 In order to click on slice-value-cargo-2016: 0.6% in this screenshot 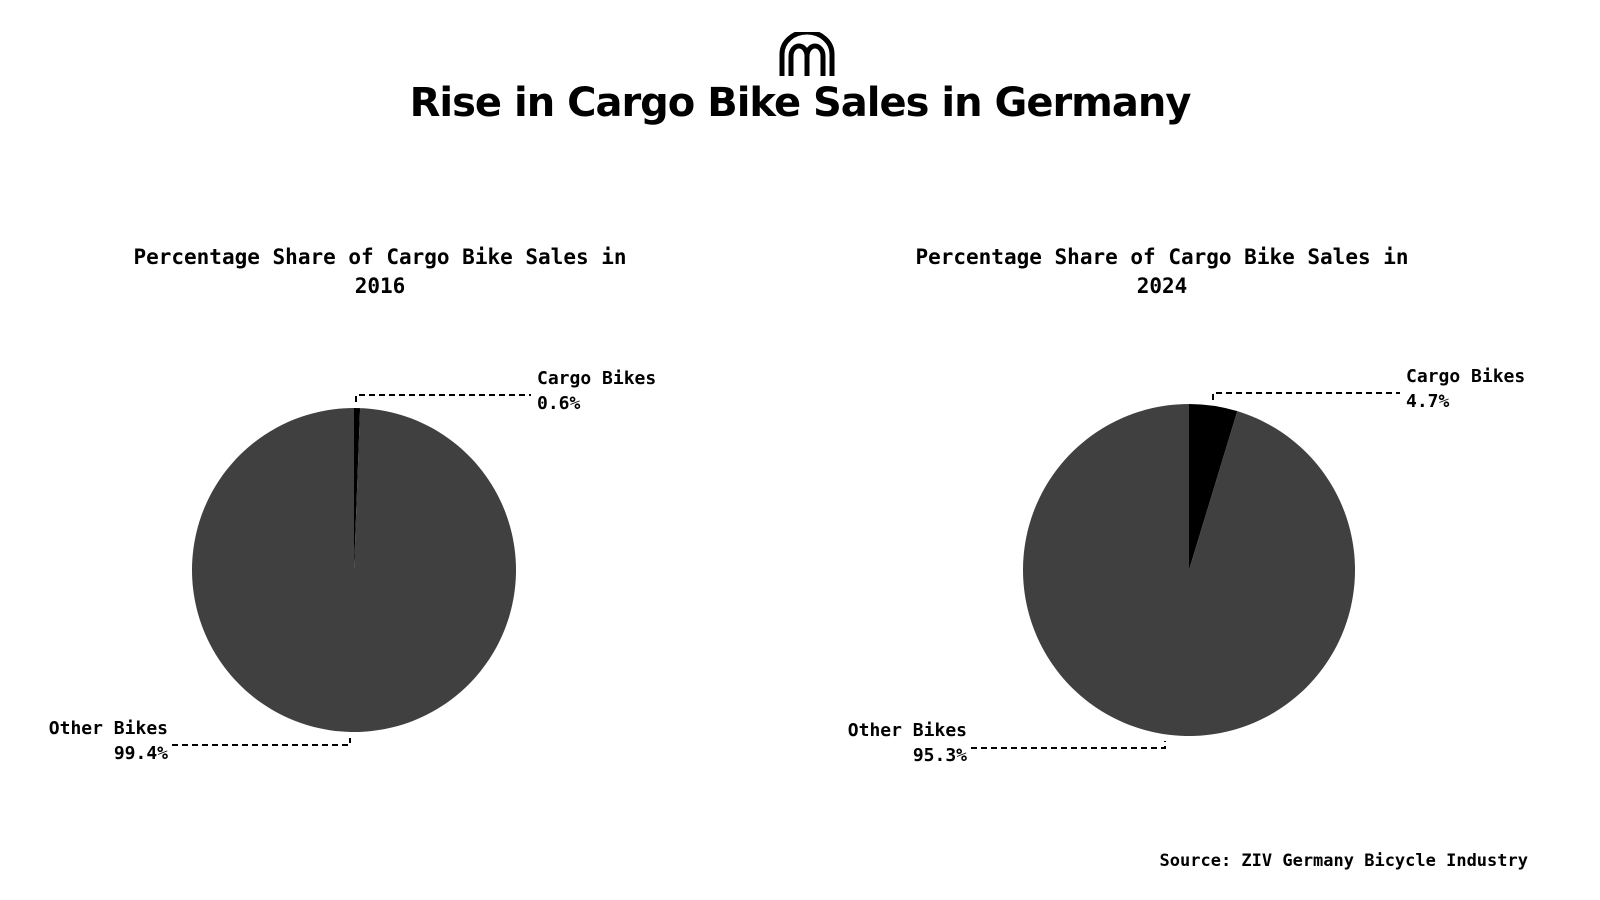, I will do `click(559, 403)`.